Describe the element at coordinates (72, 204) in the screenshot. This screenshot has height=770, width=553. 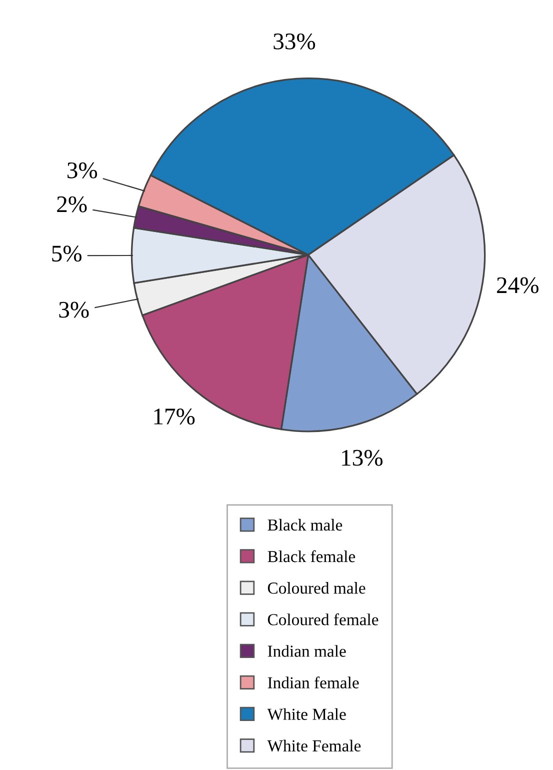
I see `data-label: 2%` at that location.